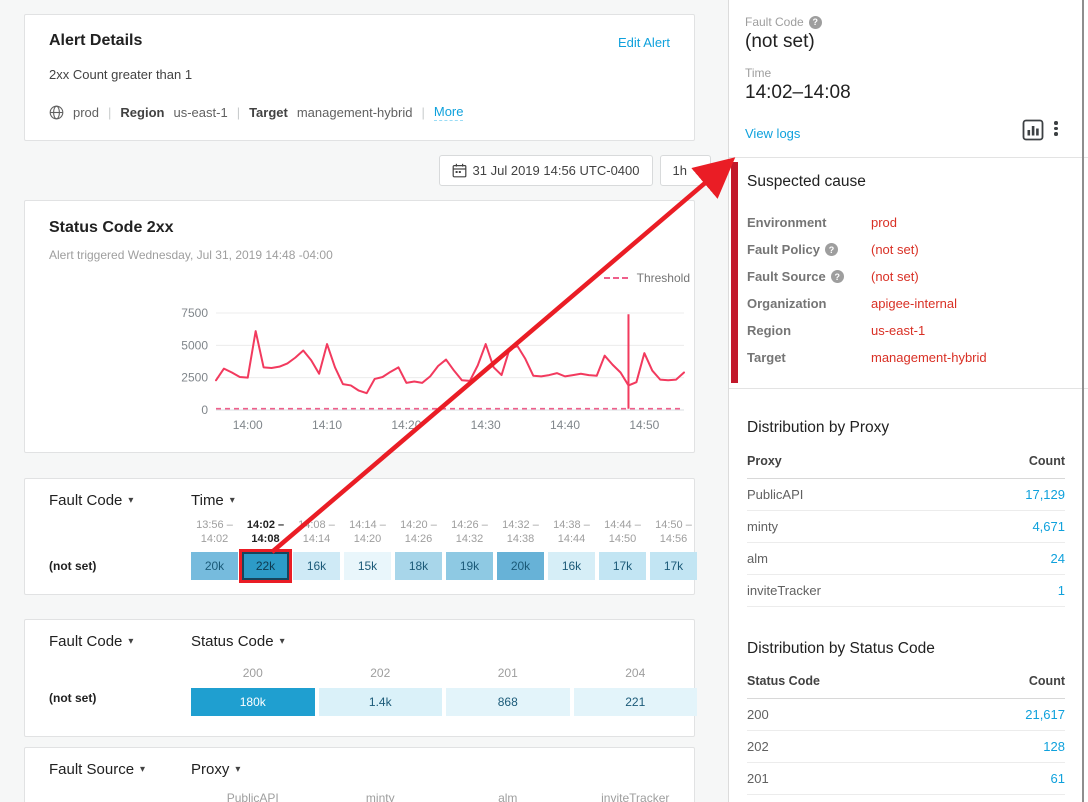 This screenshot has width=1088, height=802. What do you see at coordinates (906, 527) in the screenshot?
I see `table-row: minty 4,671` at bounding box center [906, 527].